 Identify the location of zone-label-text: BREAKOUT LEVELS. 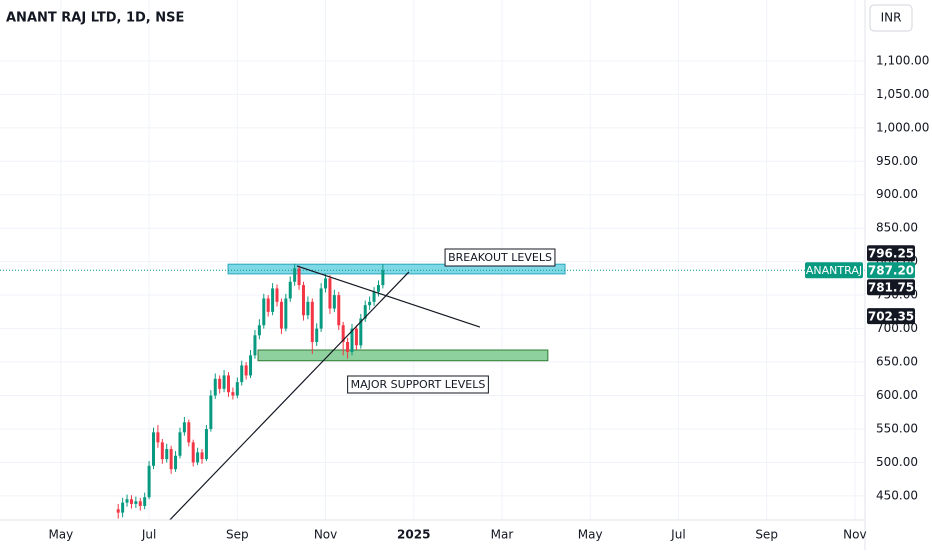
(500, 257).